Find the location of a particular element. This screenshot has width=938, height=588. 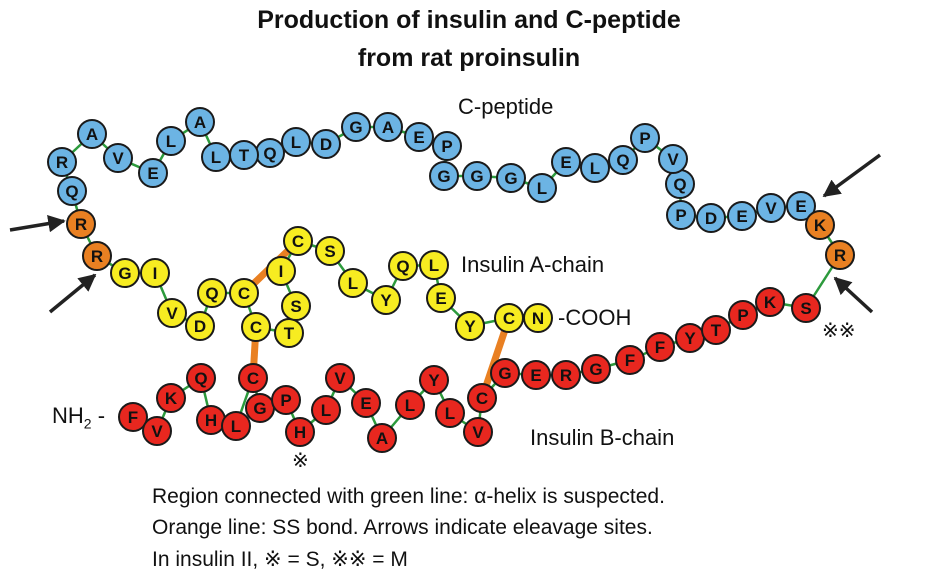

single-mark-label: ※ is located at coordinates (300, 461).